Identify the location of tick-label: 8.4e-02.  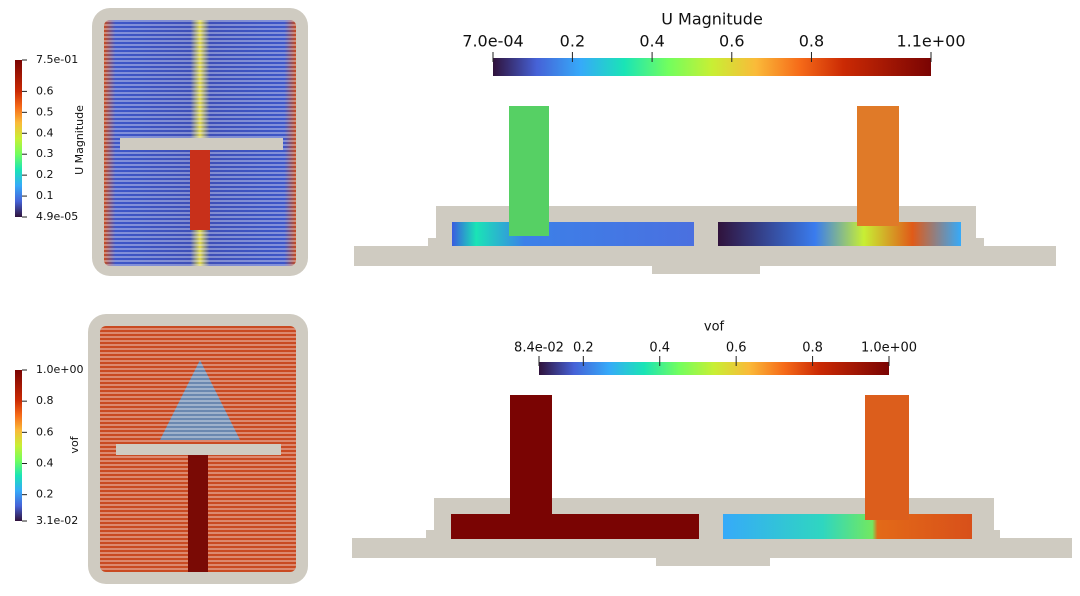
(539, 348).